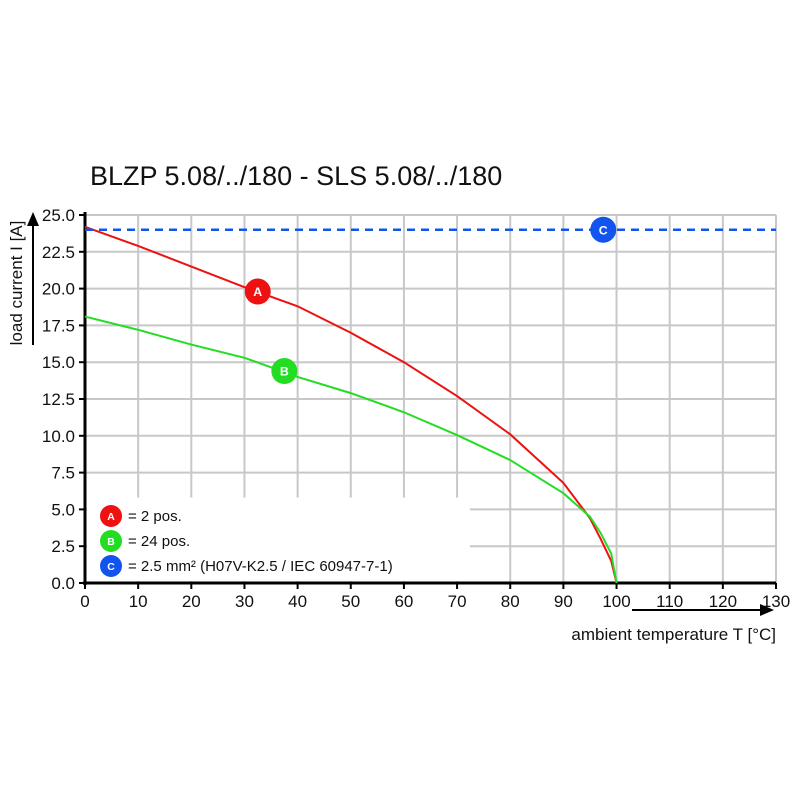 Image resolution: width=800 pixels, height=805 pixels. I want to click on legend-box, so click(278, 539).